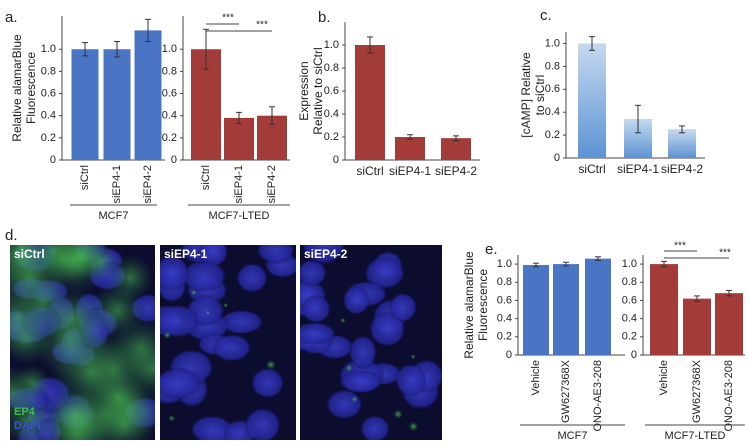  What do you see at coordinates (324, 17) in the screenshot?
I see `panel-label: b.` at bounding box center [324, 17].